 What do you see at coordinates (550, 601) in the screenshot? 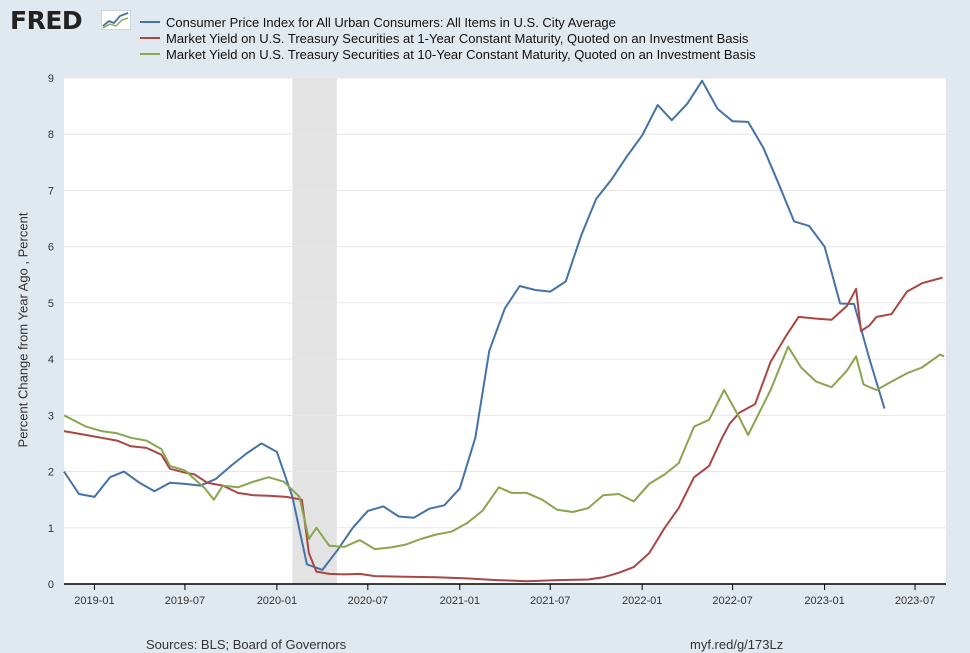
I see `x-tick-label: 2021-07` at bounding box center [550, 601].